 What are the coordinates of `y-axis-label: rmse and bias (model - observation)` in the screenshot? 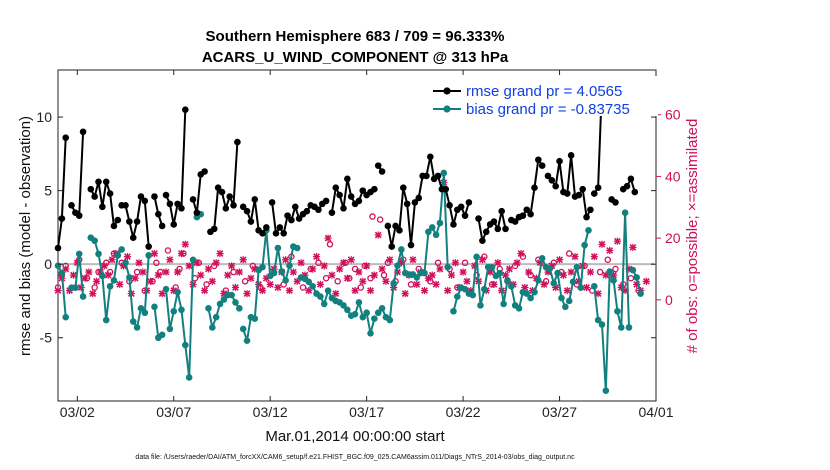 It's located at (25, 236).